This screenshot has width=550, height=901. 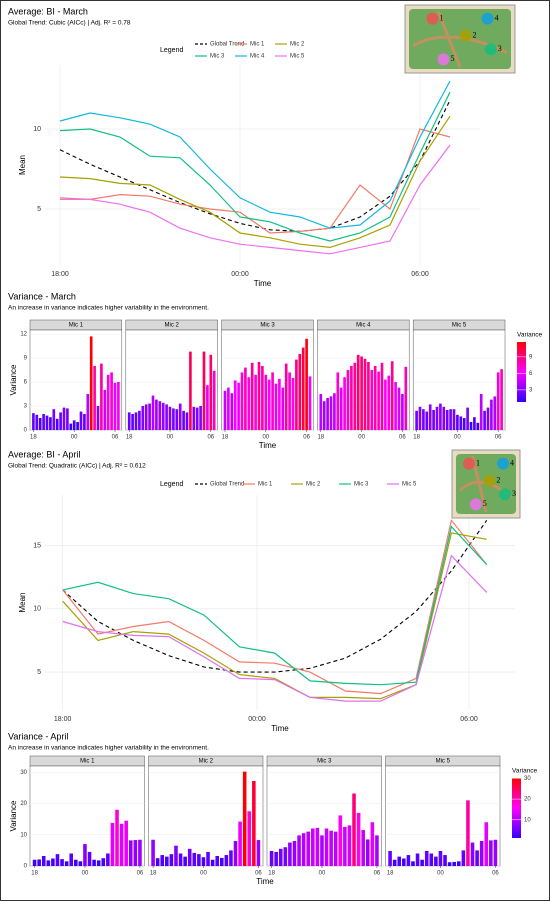 What do you see at coordinates (48, 11) in the screenshot?
I see `chart-title: Average: BI - March` at bounding box center [48, 11].